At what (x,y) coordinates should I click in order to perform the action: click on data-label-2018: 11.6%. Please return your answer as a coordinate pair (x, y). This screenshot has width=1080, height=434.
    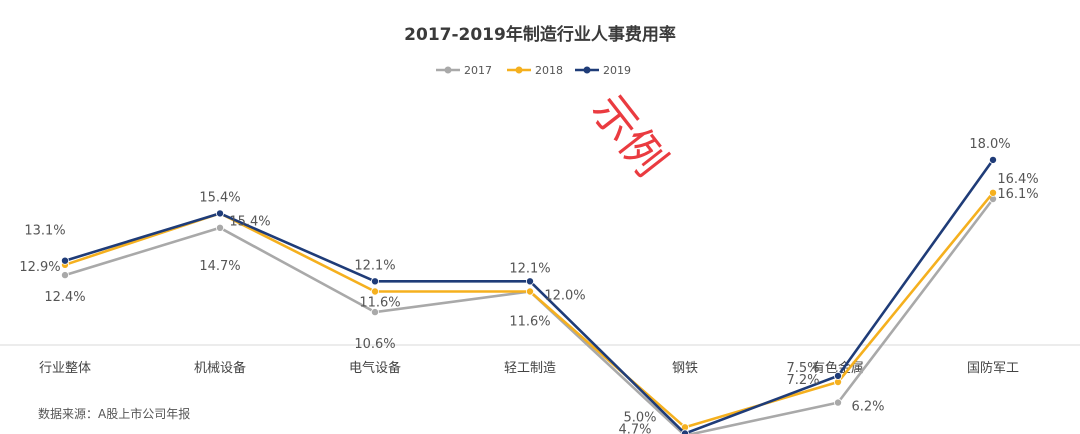
    Looking at the image, I should click on (379, 303).